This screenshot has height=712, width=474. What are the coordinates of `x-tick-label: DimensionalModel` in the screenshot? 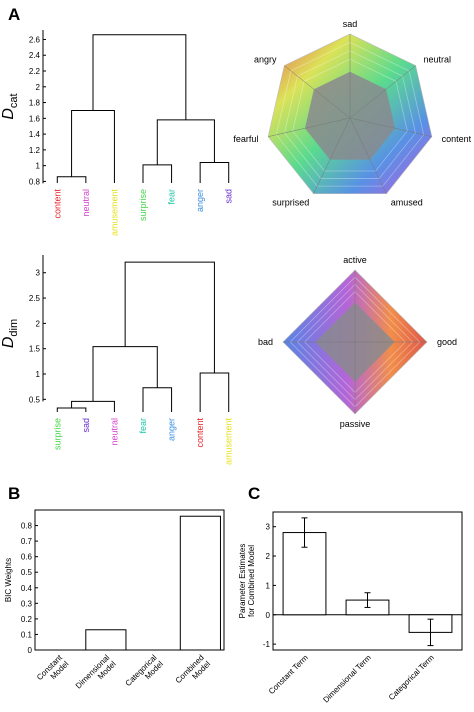 It's located at (96, 675).